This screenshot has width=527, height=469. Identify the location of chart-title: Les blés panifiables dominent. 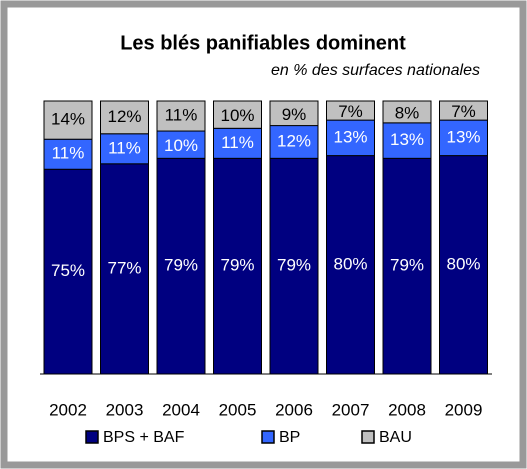
(263, 43).